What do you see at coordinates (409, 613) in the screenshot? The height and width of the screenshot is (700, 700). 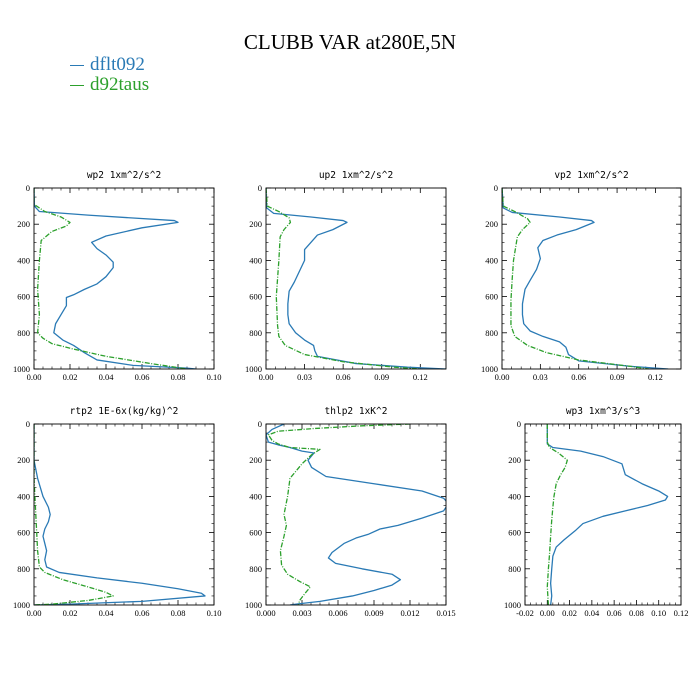 I see `x-tick-label: 0.012` at bounding box center [409, 613].